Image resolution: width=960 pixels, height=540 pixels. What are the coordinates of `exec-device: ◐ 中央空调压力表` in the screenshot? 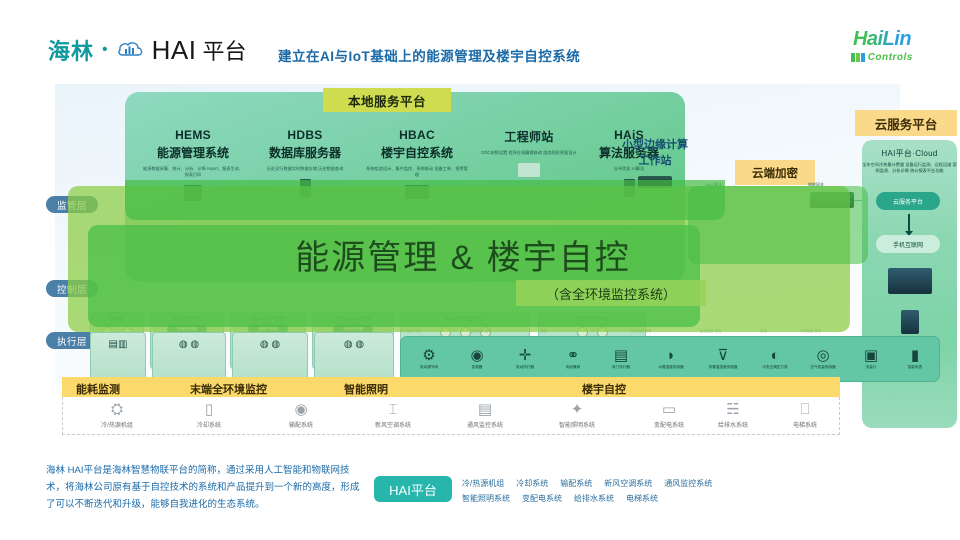 It's located at (775, 358).